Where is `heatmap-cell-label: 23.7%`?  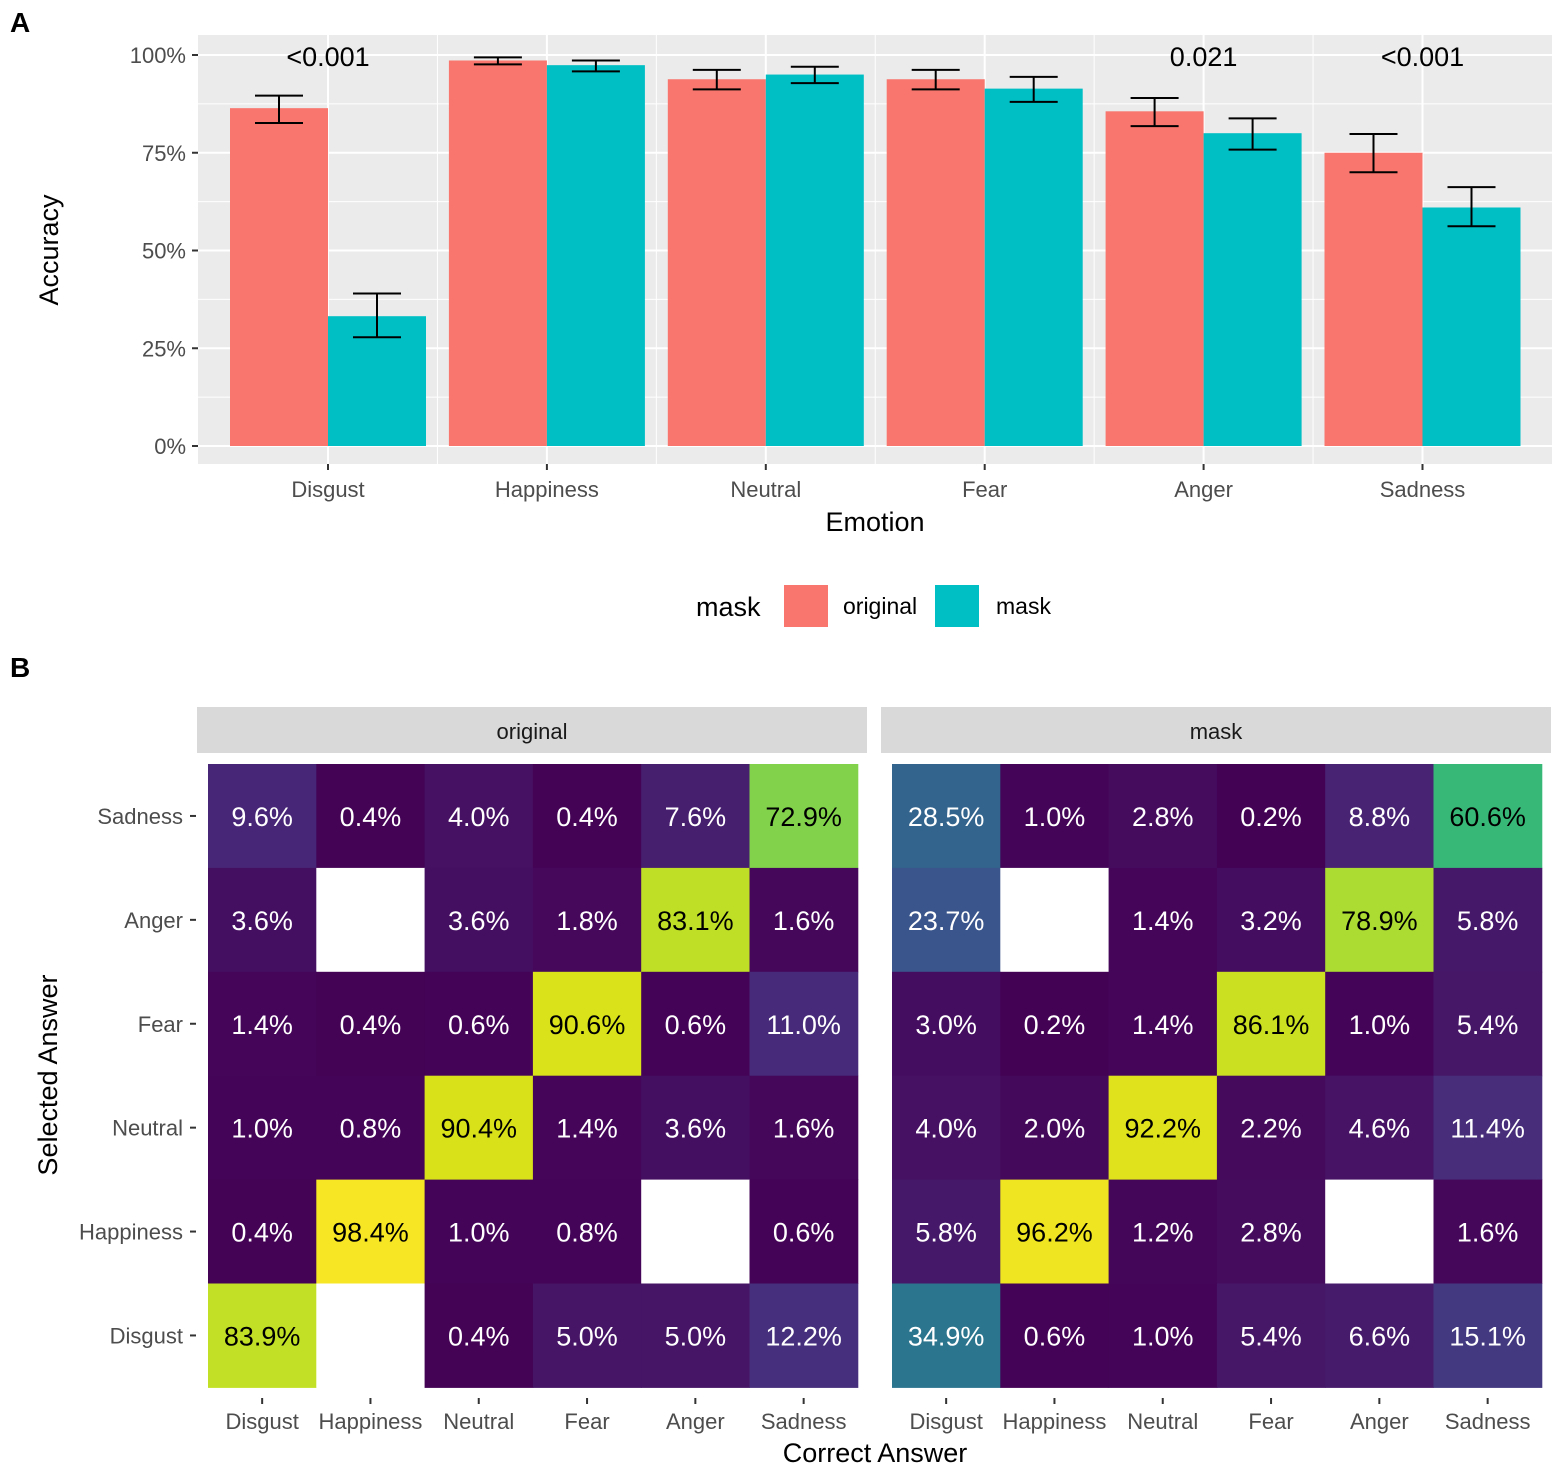
heatmap-cell-label: 23.7% is located at coordinates (946, 921).